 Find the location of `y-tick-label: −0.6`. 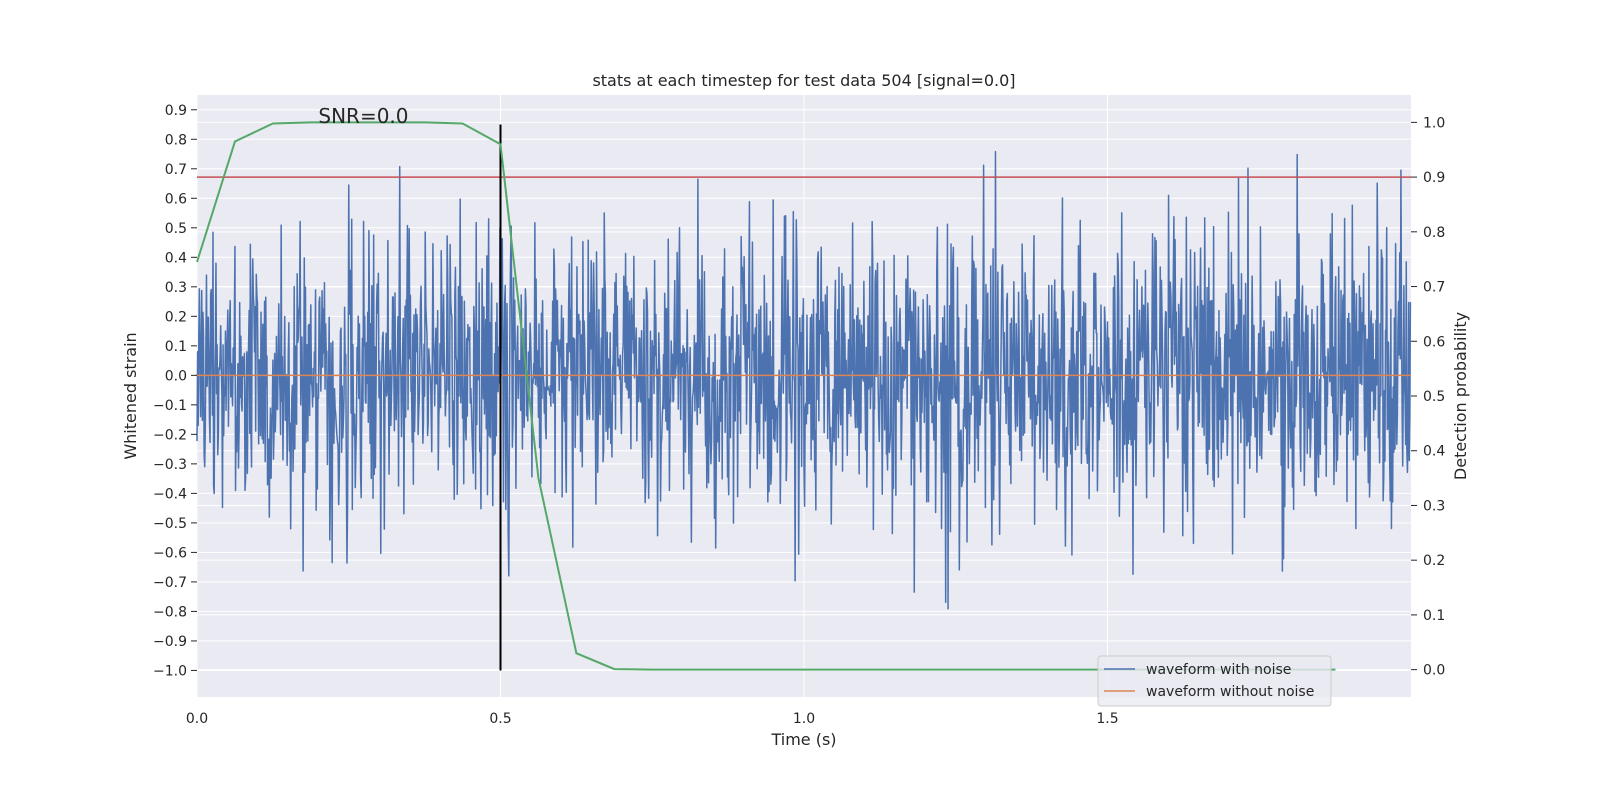

y-tick-label: −0.6 is located at coordinates (170, 553).